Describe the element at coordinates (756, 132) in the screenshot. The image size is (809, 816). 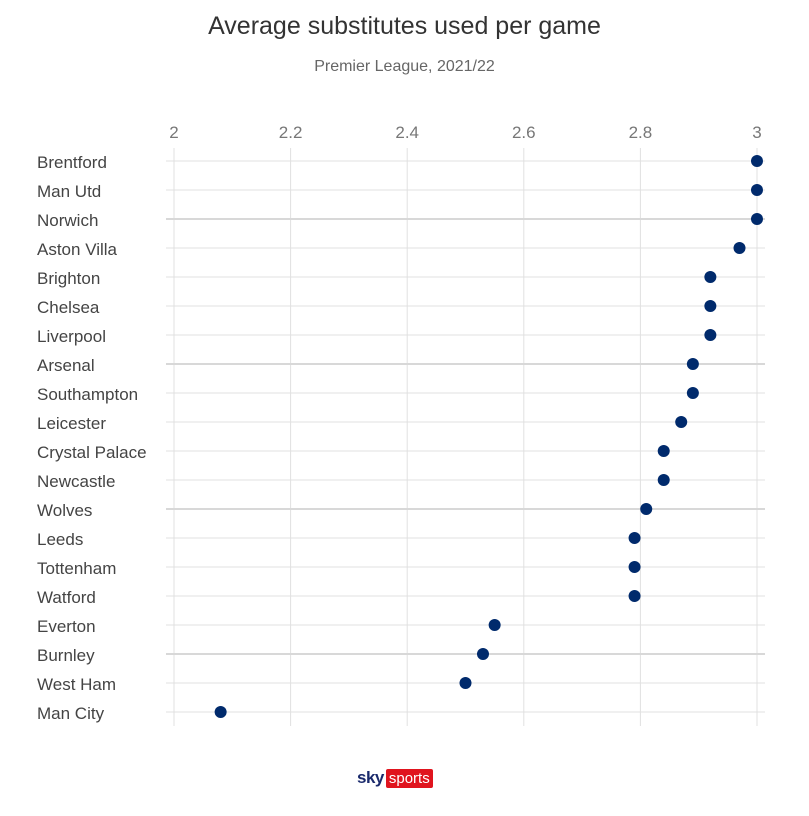
I see `x-tick-label: 3` at that location.